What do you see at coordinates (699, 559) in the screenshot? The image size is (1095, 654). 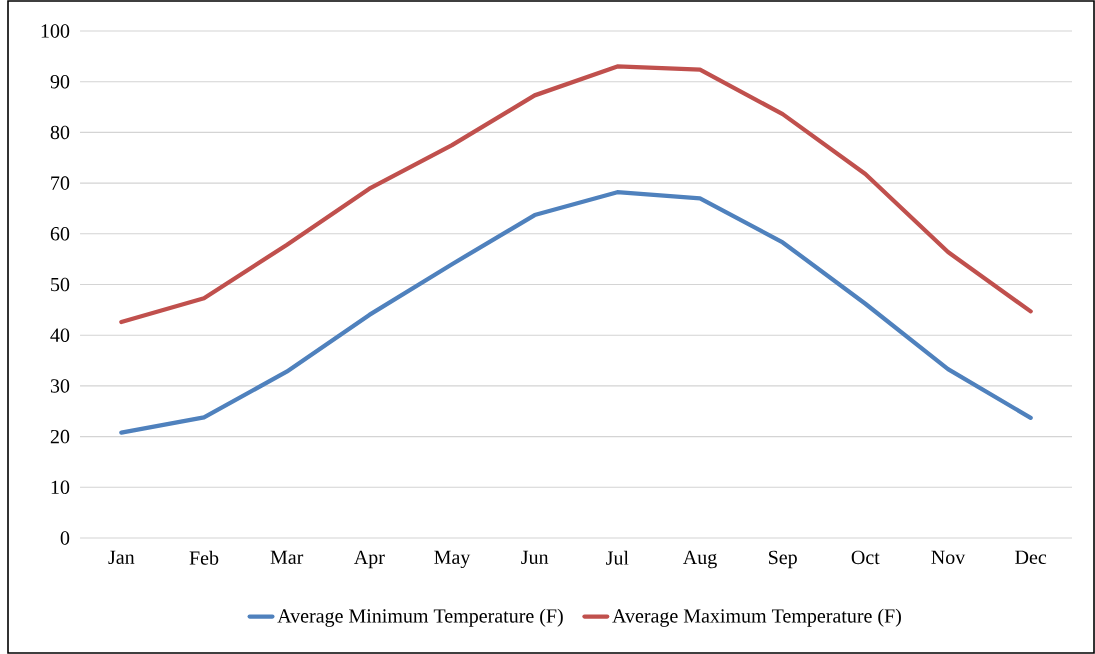 I see `x-tick-label: Aug` at bounding box center [699, 559].